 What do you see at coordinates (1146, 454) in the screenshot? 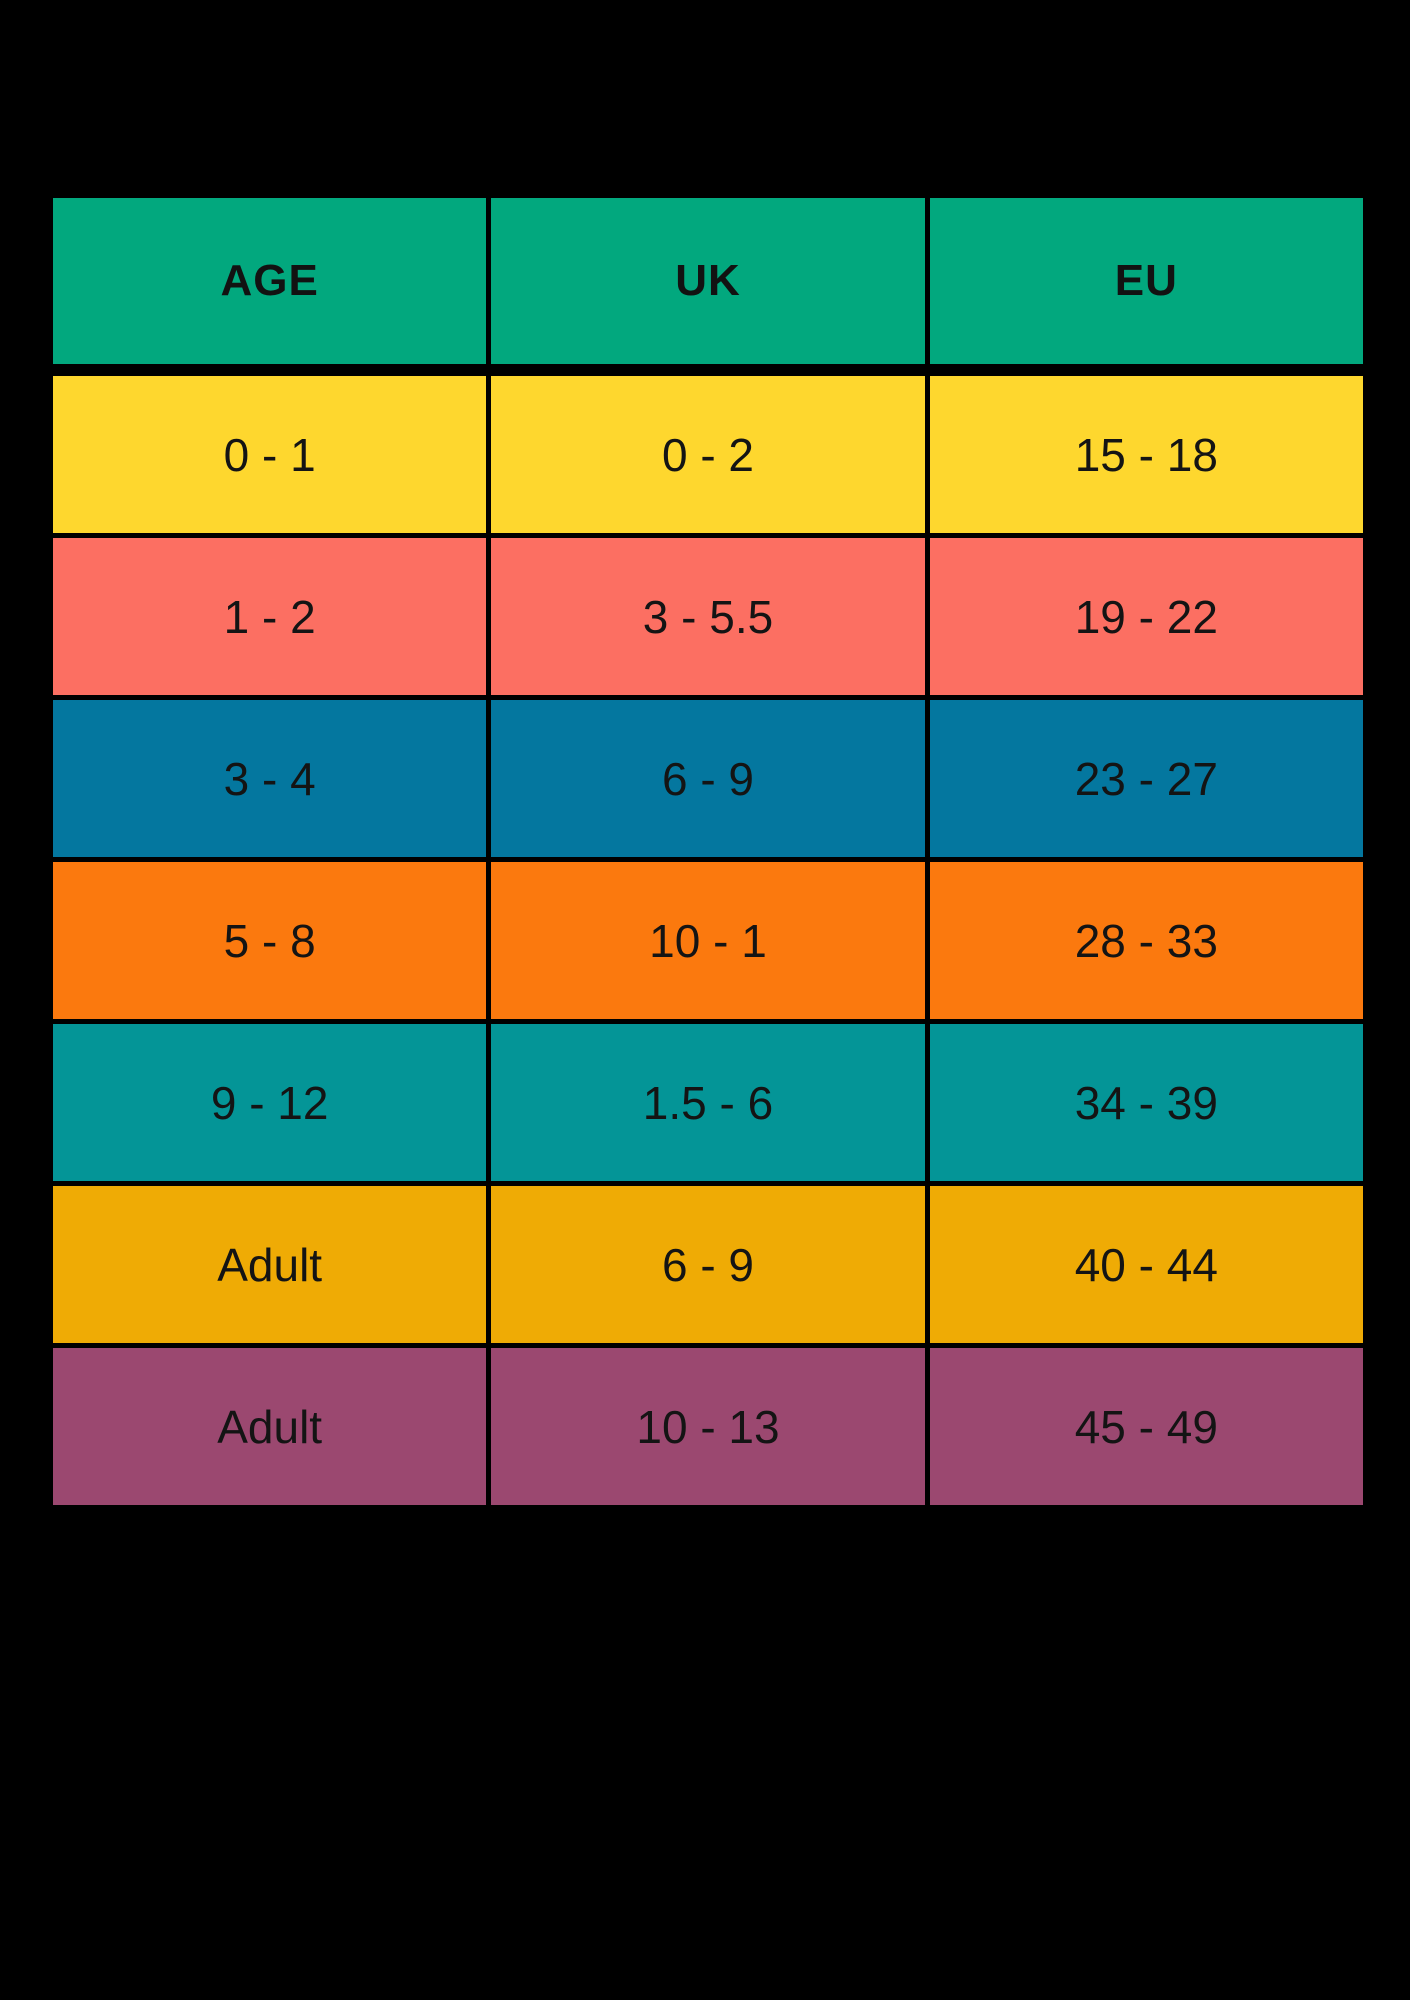
I see `eu-cell: 15 - 18` at bounding box center [1146, 454].